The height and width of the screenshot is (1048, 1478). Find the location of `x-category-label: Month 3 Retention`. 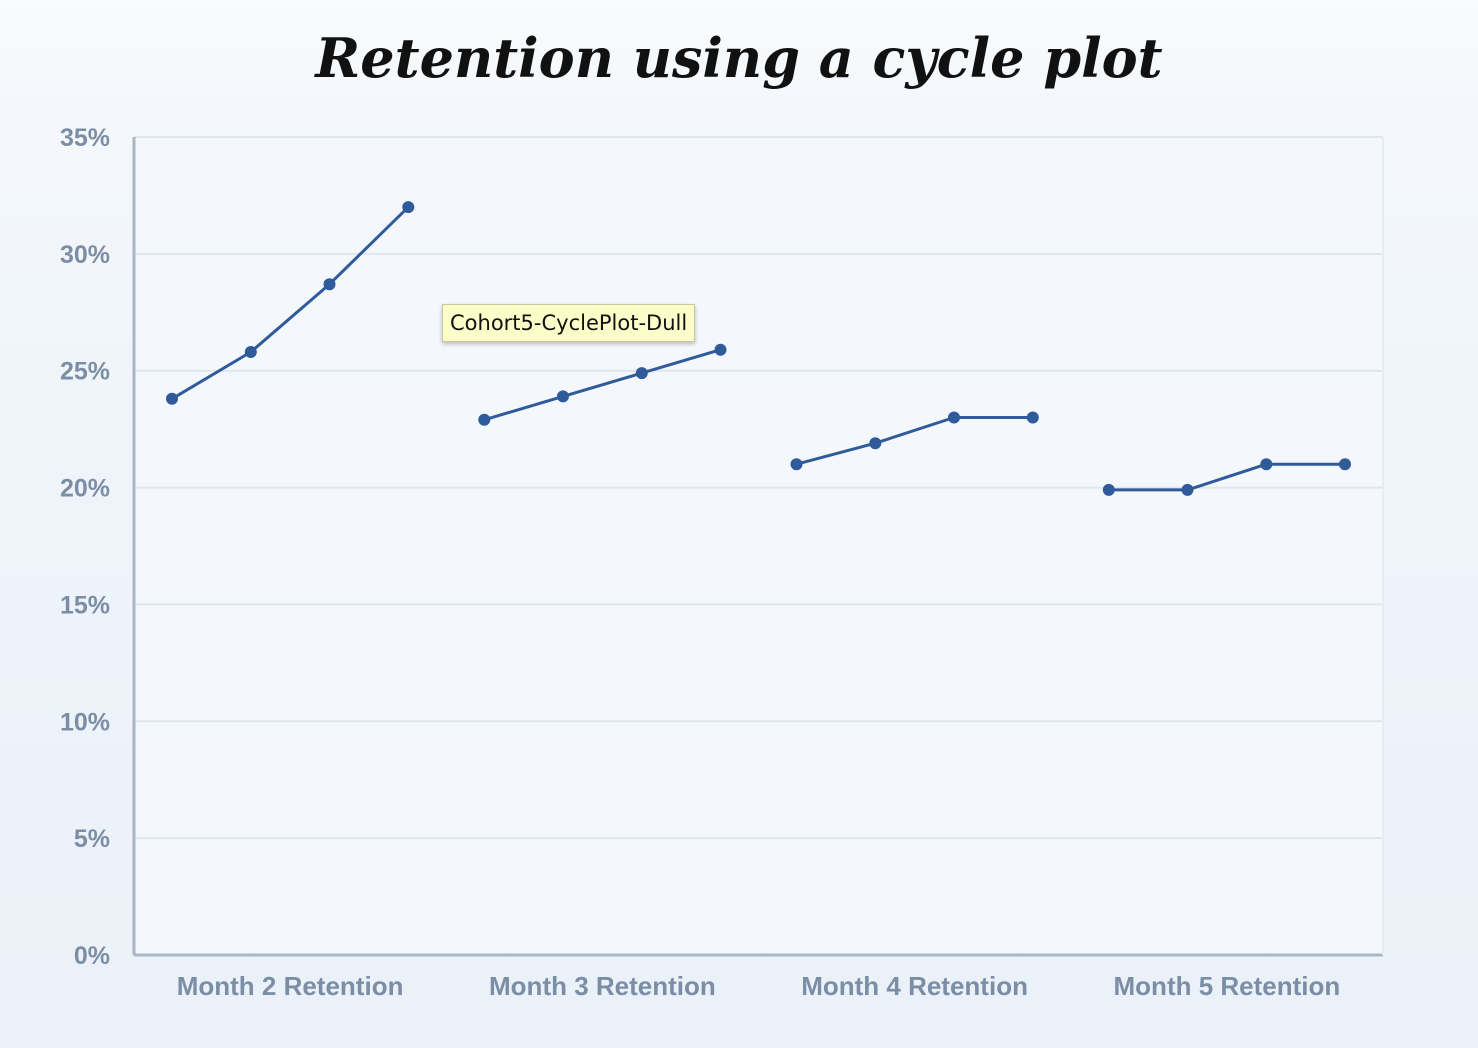

x-category-label: Month 3 Retention is located at coordinates (602, 986).